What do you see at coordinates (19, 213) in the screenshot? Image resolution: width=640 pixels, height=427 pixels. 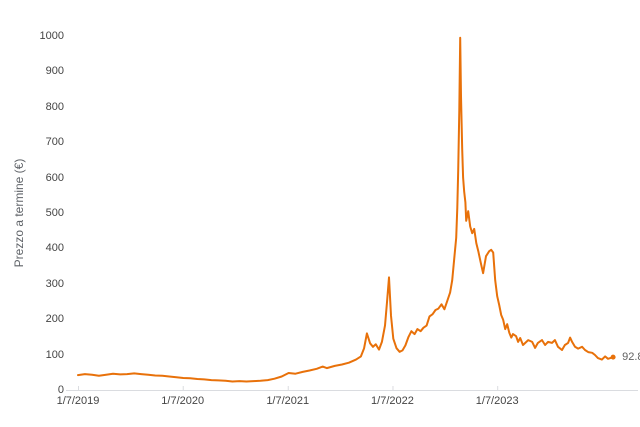 I see `y-axis-title: Prezzo a termine (€)` at bounding box center [19, 213].